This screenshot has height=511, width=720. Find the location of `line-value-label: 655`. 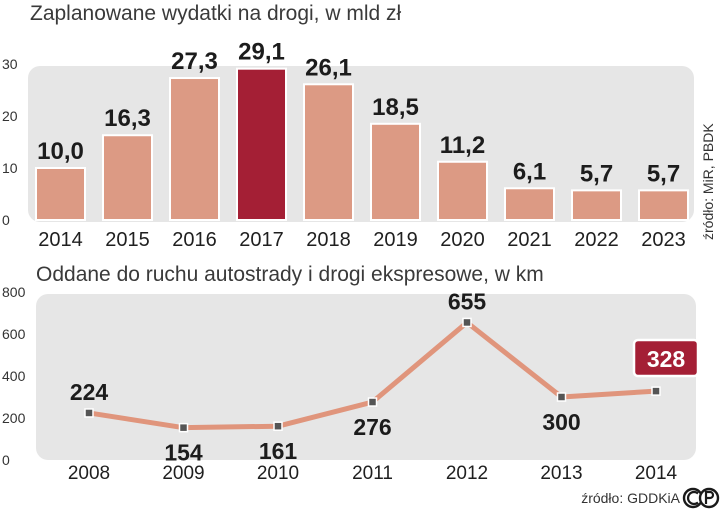

line-value-label: 655 is located at coordinates (467, 301).